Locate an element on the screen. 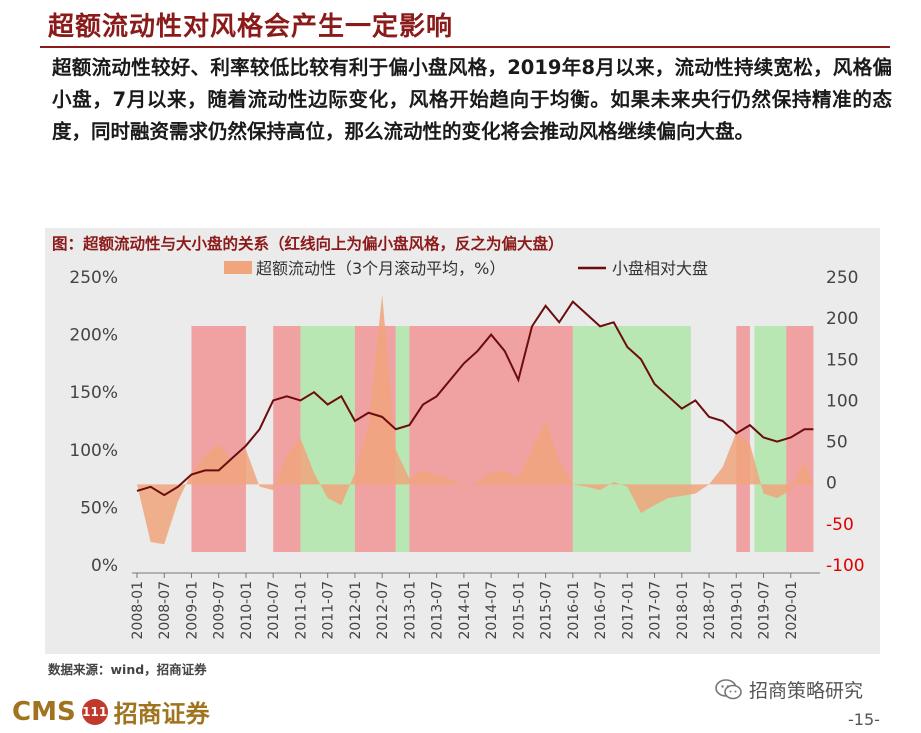 This screenshot has width=921, height=733. x-axis-tick-label: 2008-01 is located at coordinates (138, 610).